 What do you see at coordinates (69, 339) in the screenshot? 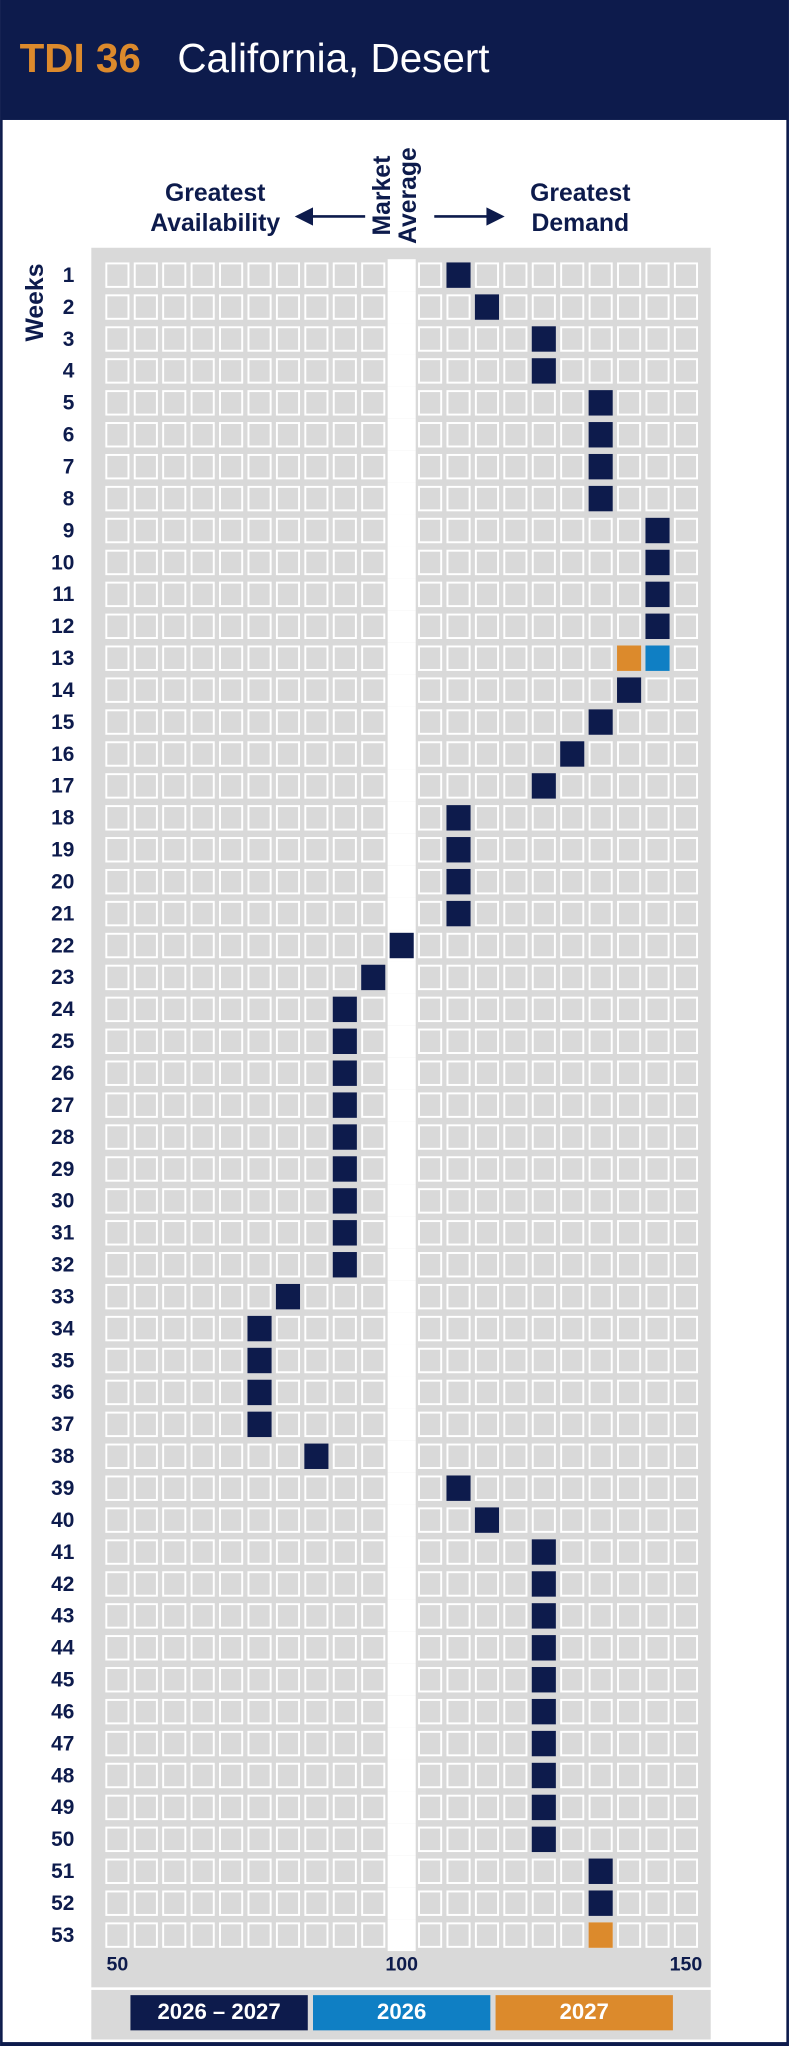
I see `y-tick-label: 3` at bounding box center [69, 339].